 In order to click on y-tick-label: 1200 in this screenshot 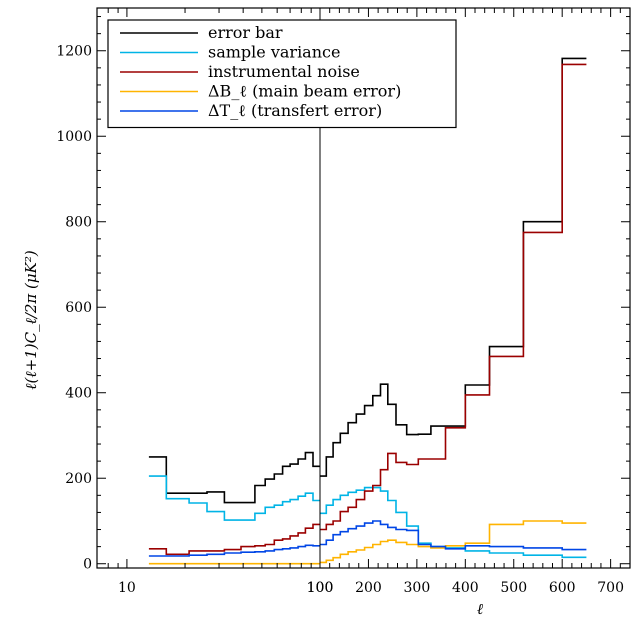, I will do `click(74, 52)`.